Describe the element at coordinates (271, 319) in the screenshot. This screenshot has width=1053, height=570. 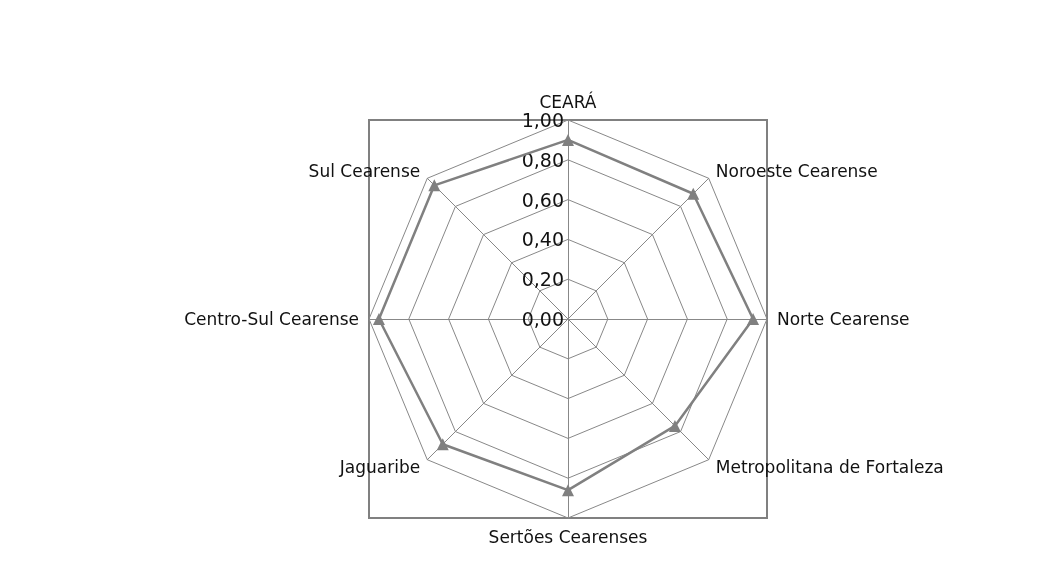
I see `spoke-label: Centro-Sul Cearense` at that location.